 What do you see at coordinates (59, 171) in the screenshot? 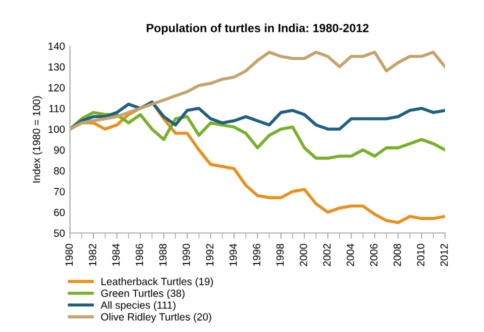
I see `y-tick-label: 80` at bounding box center [59, 171].